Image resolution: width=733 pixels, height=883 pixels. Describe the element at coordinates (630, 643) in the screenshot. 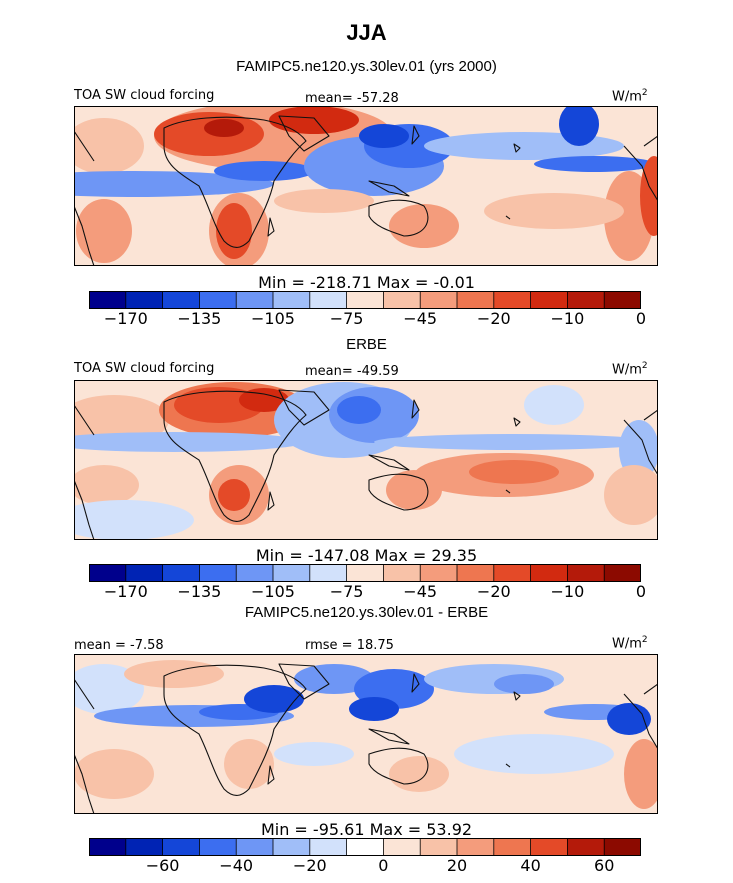

I see `diff-units-label: W/m2` at that location.